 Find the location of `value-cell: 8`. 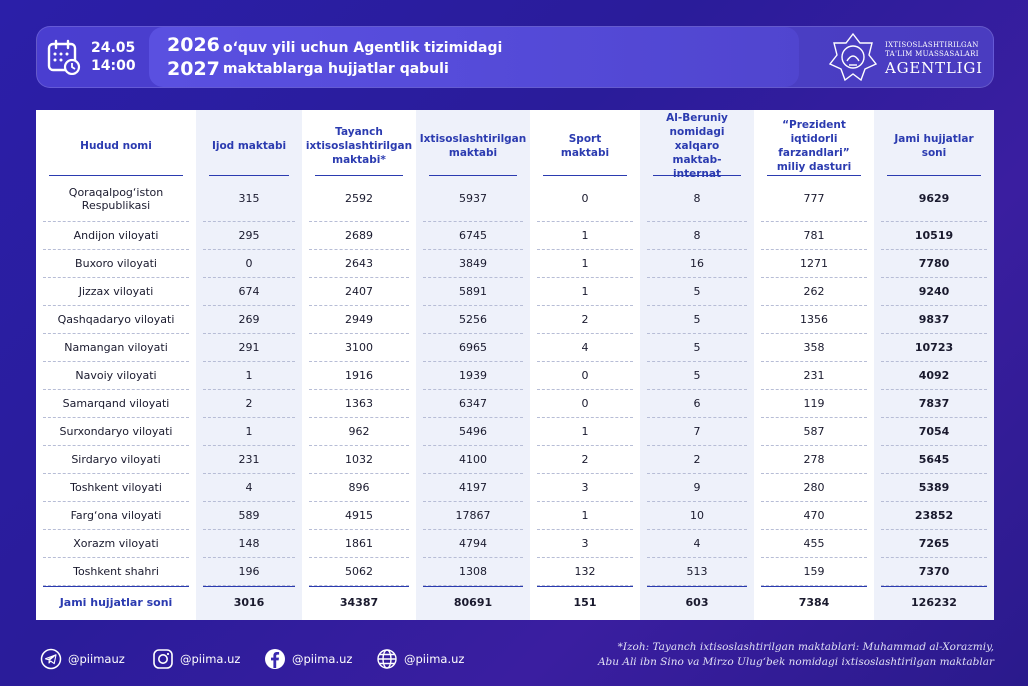

value-cell: 8 is located at coordinates (697, 236).